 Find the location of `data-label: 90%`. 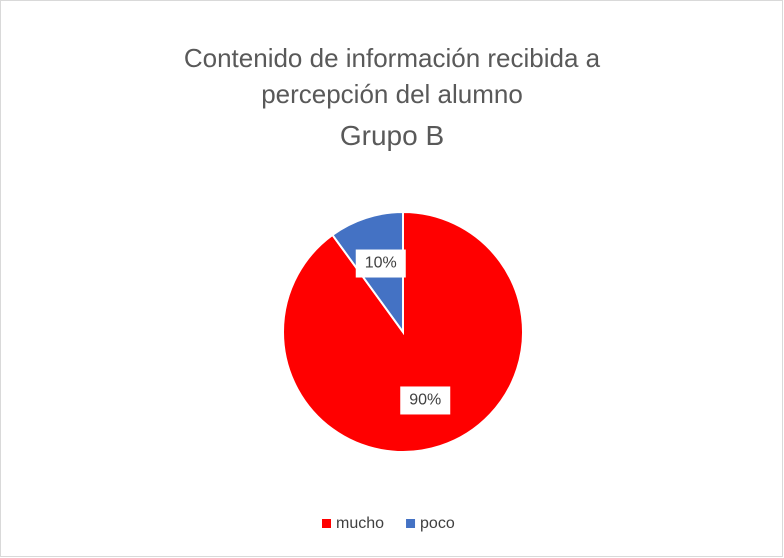

data-label: 90% is located at coordinates (425, 400).